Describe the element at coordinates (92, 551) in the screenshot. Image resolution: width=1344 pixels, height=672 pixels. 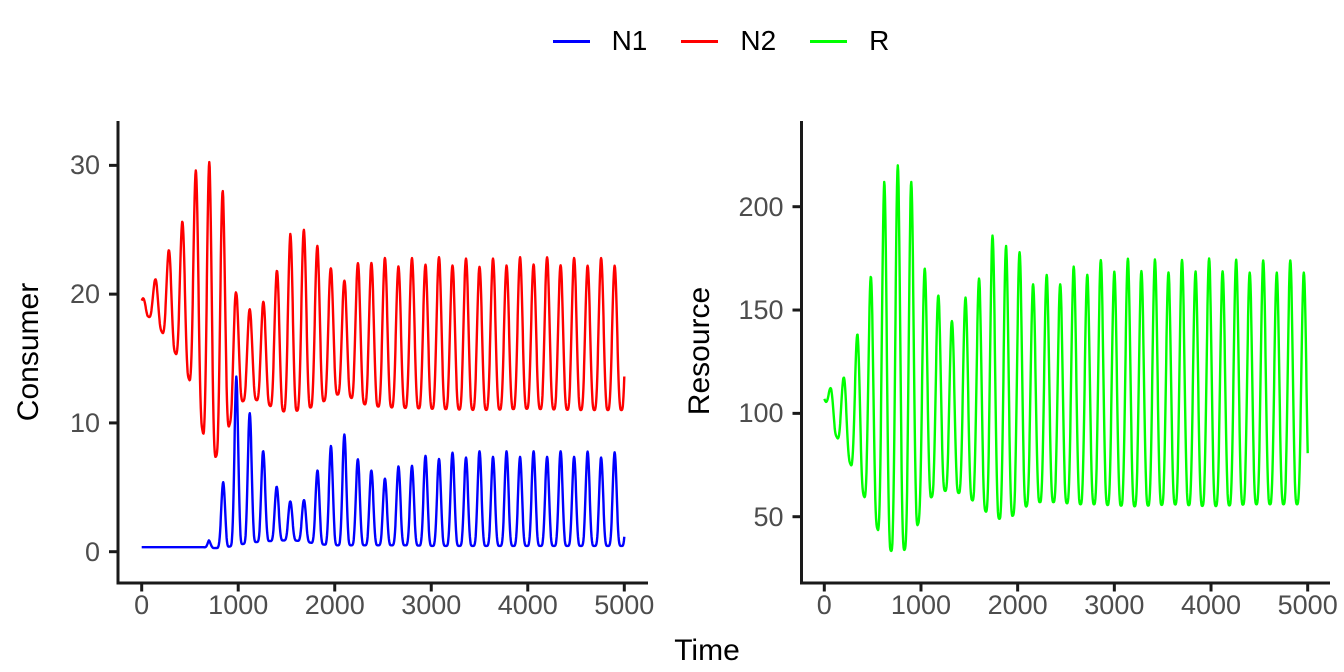
I see `y-tick-label: 0` at that location.